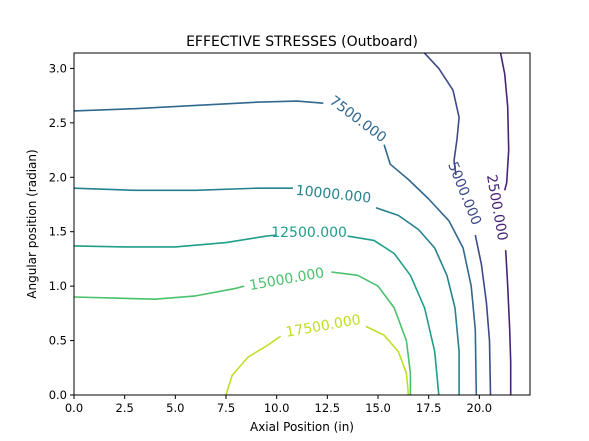  What do you see at coordinates (58, 177) in the screenshot?
I see `y-tick-label: 2.0` at bounding box center [58, 177].